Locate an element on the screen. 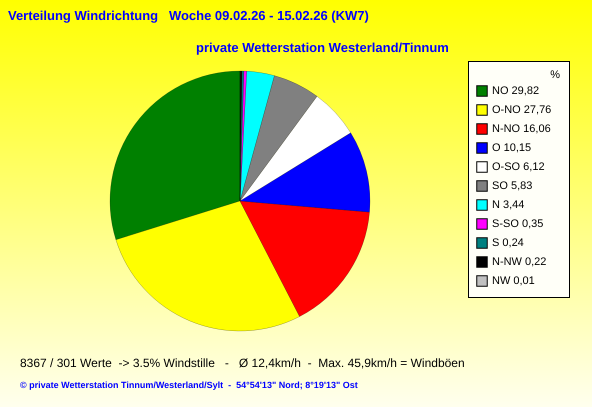 The width and height of the screenshot is (592, 407). legend-label: O-NO 27,76 is located at coordinates (522, 110).